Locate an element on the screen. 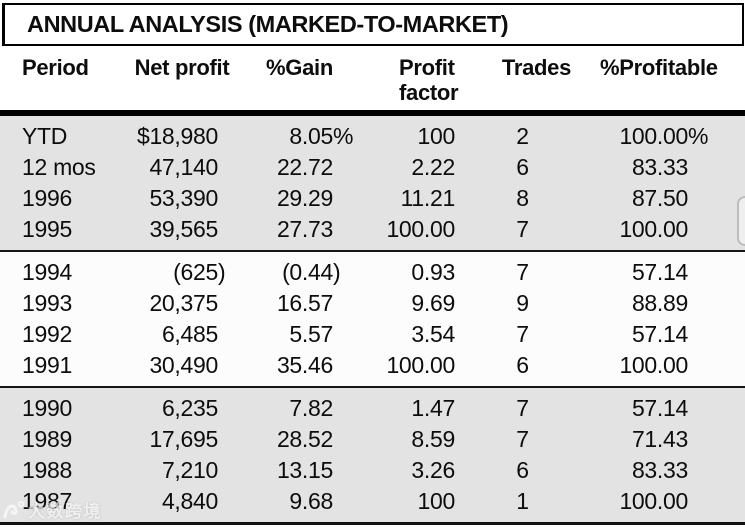 This screenshot has width=745, height=527. cell--gain: 29.29 is located at coordinates (304, 197).